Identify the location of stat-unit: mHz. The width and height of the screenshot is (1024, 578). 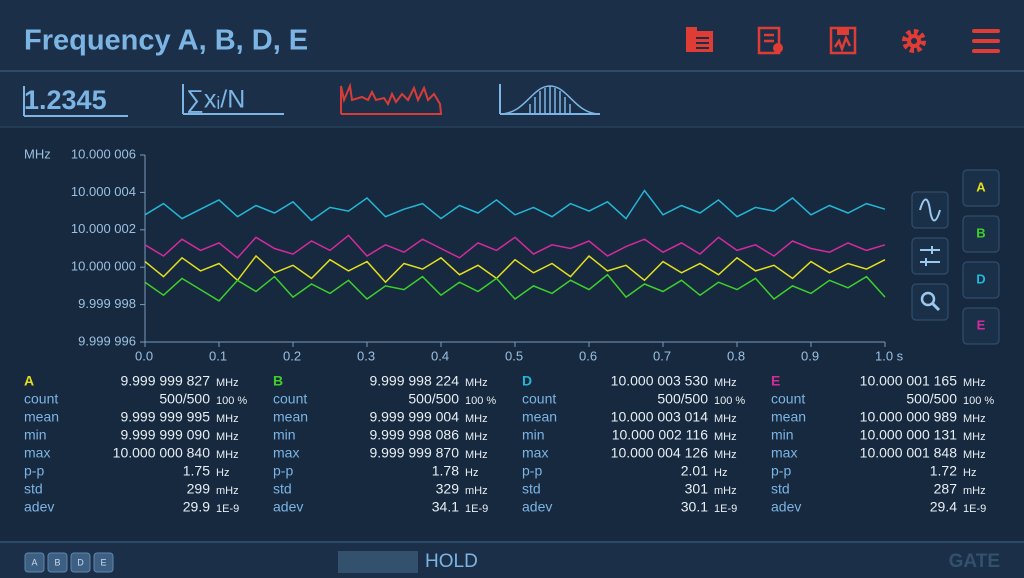
(725, 491).